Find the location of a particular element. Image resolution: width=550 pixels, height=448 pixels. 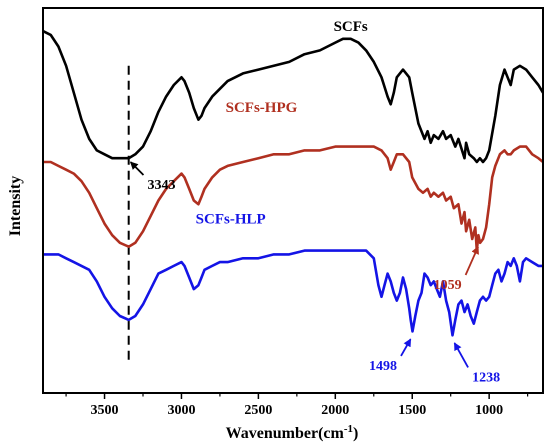

x-axis-label-close: ) is located at coordinates (355, 433).